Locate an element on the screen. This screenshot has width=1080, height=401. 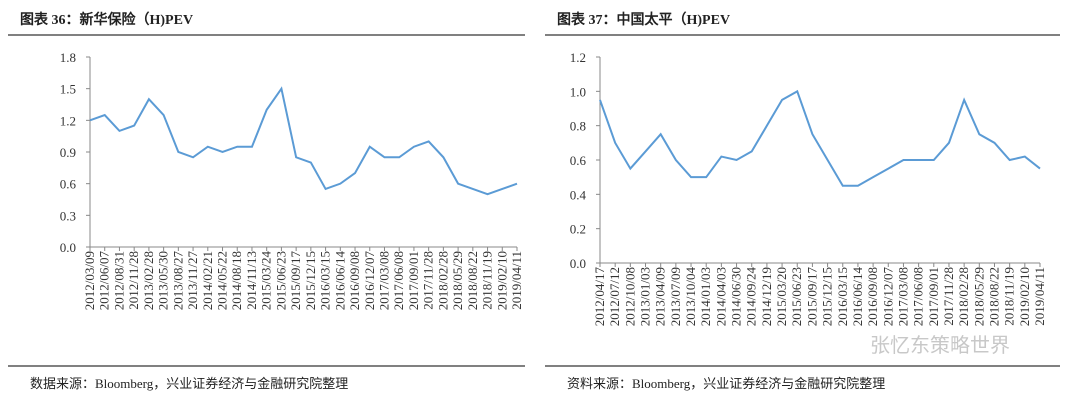
x-tick-label: 2013/04/09 is located at coordinates (660, 296).